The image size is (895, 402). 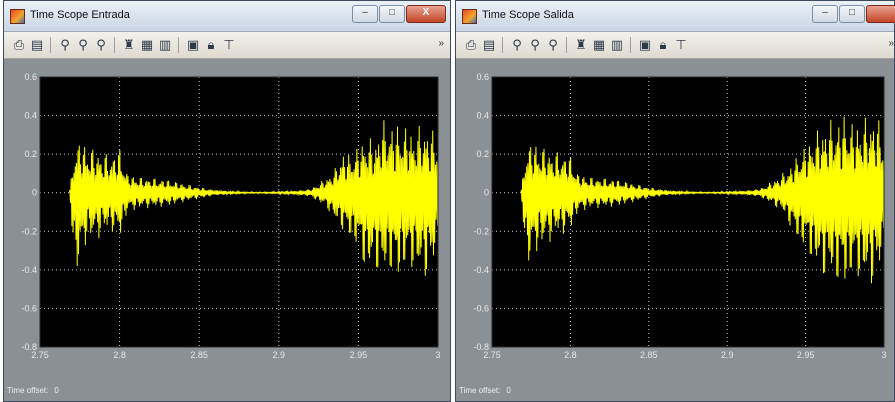 What do you see at coordinates (675, 16) in the screenshot?
I see `title-bar: Time Scope Salida – □` at bounding box center [675, 16].